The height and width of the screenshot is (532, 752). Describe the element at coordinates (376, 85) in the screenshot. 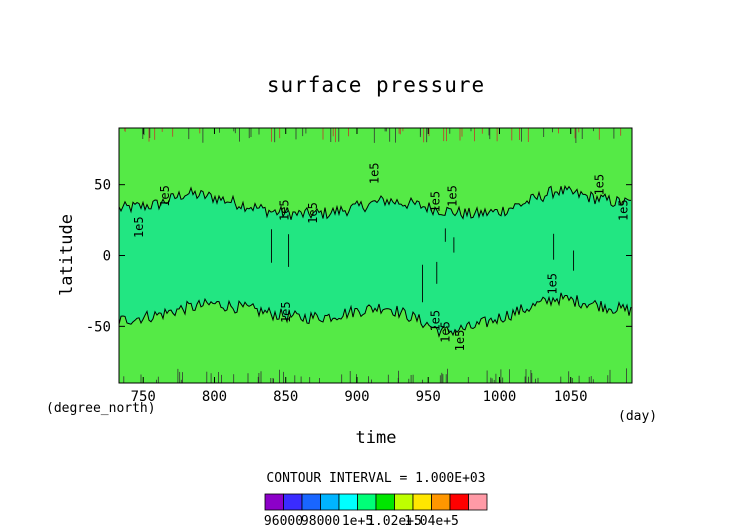

I see `chart-title: surface pressure` at that location.